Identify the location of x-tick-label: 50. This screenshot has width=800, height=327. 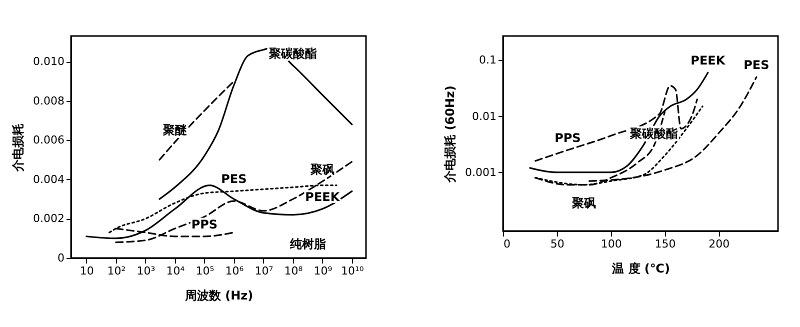
(557, 244).